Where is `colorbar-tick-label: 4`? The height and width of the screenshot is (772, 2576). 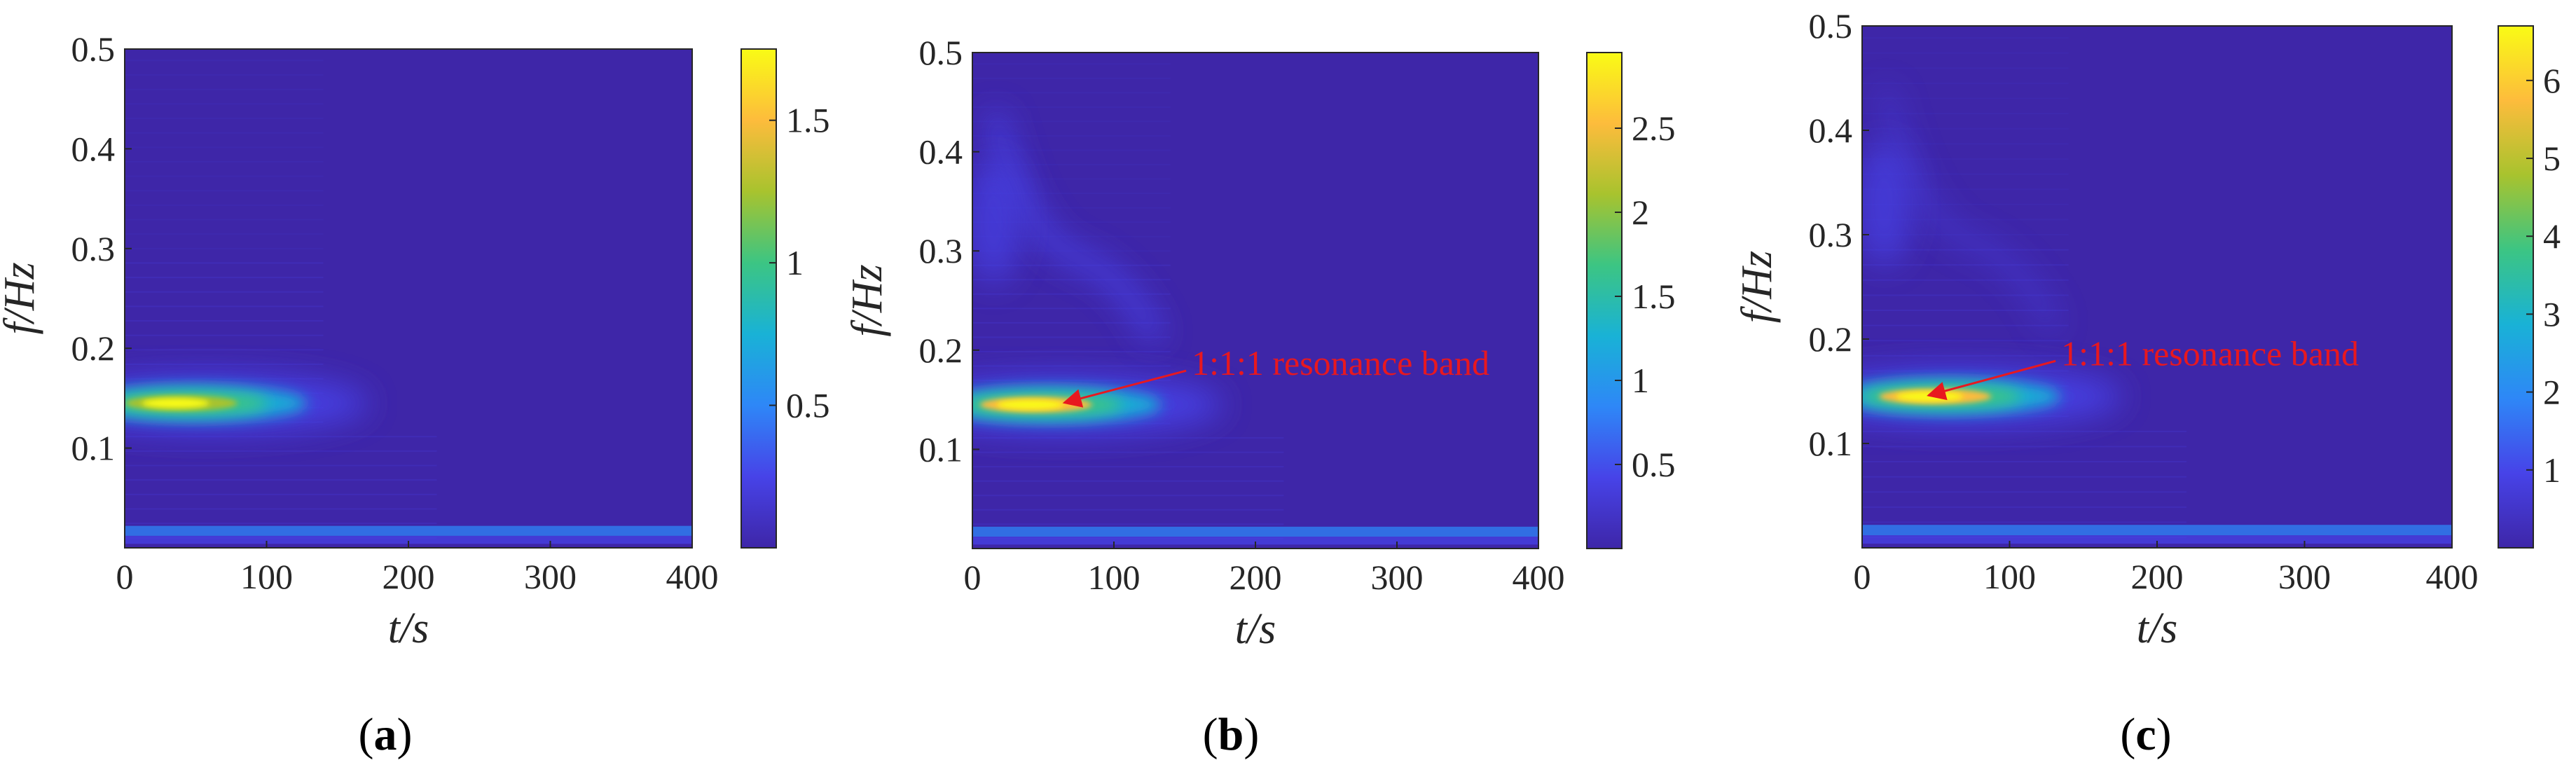 colorbar-tick-label: 4 is located at coordinates (2552, 236).